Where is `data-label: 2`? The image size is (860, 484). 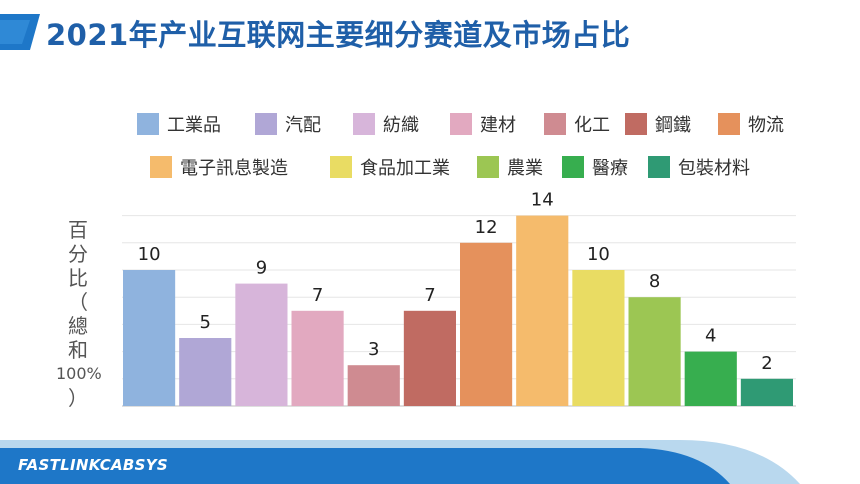 data-label: 2 is located at coordinates (766, 363).